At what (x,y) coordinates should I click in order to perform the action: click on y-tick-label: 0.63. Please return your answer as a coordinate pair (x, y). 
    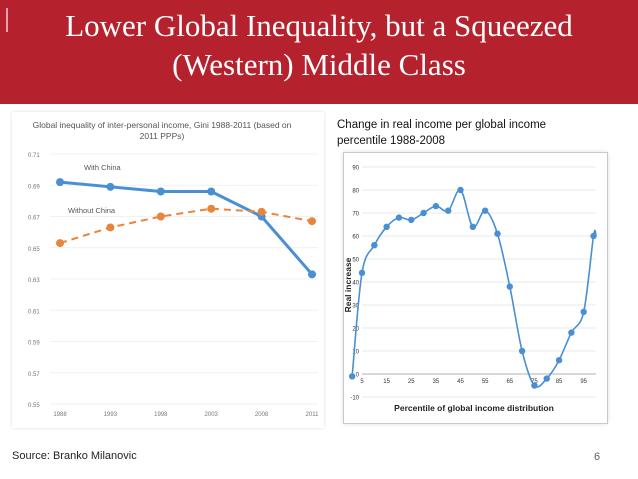
    Looking at the image, I should click on (34, 281).